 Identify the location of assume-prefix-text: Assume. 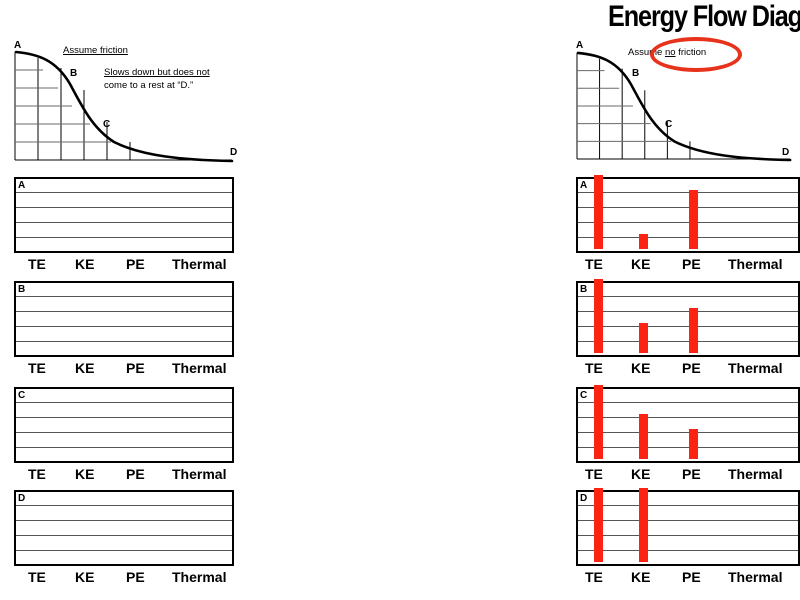
(646, 52).